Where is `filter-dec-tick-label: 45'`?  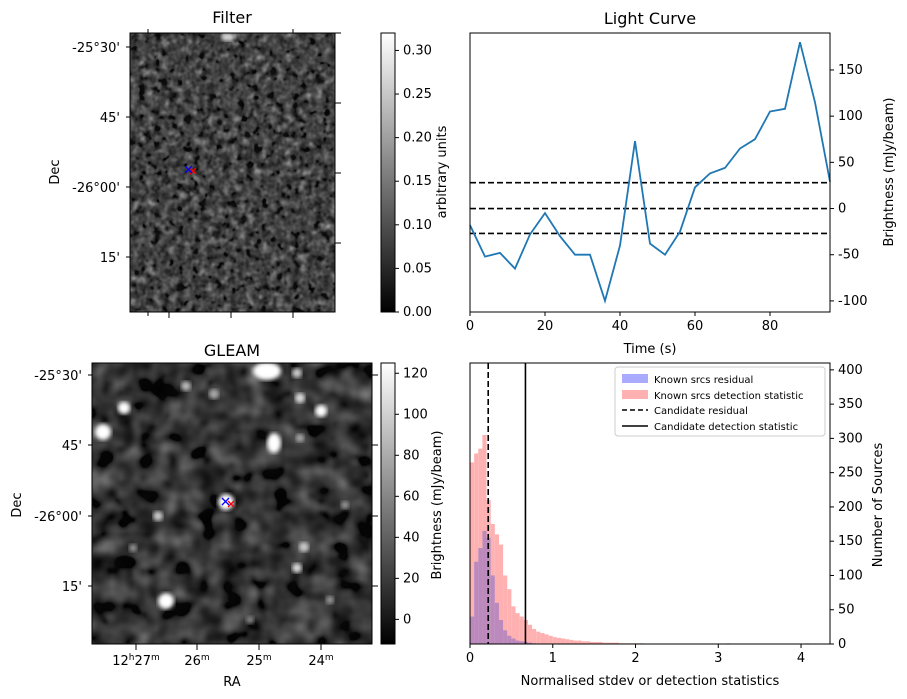
filter-dec-tick-label: 45' is located at coordinates (110, 118).